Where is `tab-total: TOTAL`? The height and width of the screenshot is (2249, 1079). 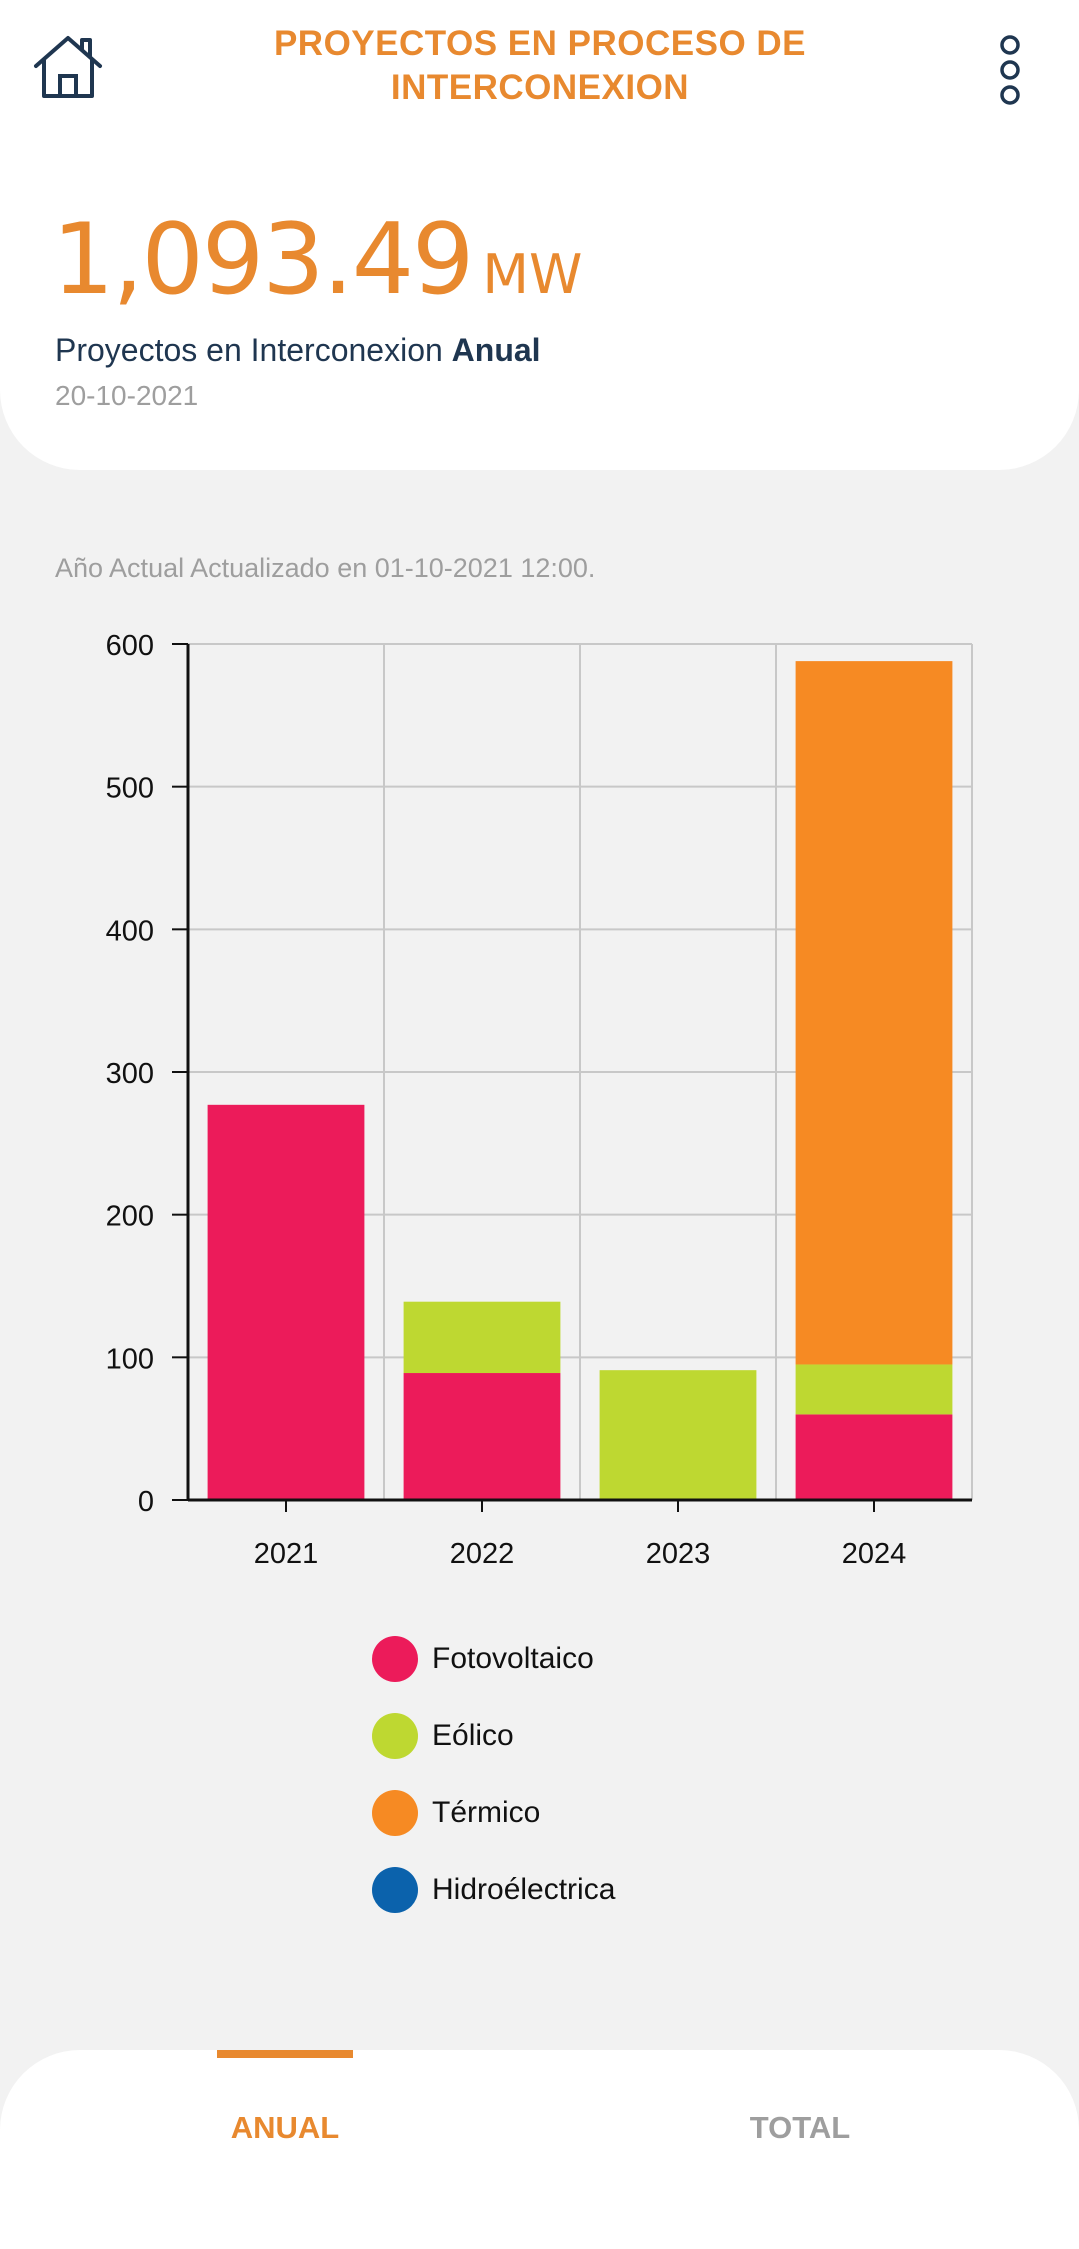
tab-total: TOTAL is located at coordinates (800, 2149).